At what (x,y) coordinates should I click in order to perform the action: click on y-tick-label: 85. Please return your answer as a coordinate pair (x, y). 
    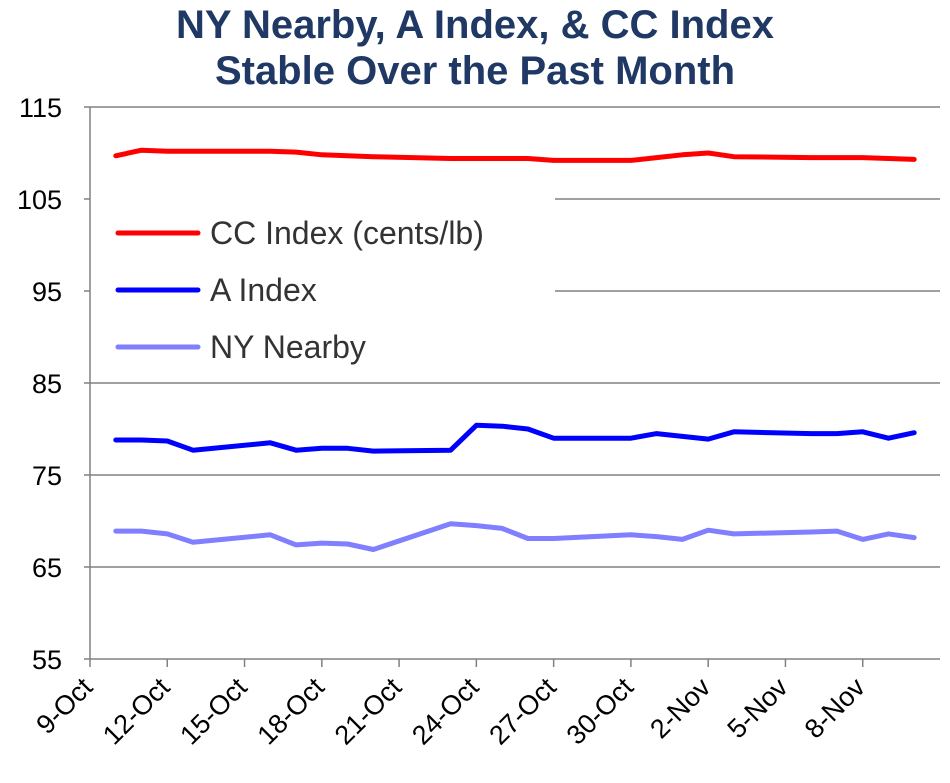
    Looking at the image, I should click on (47, 384).